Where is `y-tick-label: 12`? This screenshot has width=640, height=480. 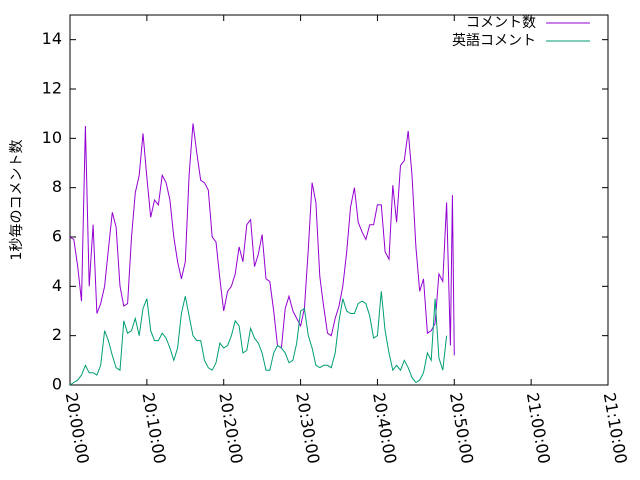 y-tick-label: 12 is located at coordinates (52, 88).